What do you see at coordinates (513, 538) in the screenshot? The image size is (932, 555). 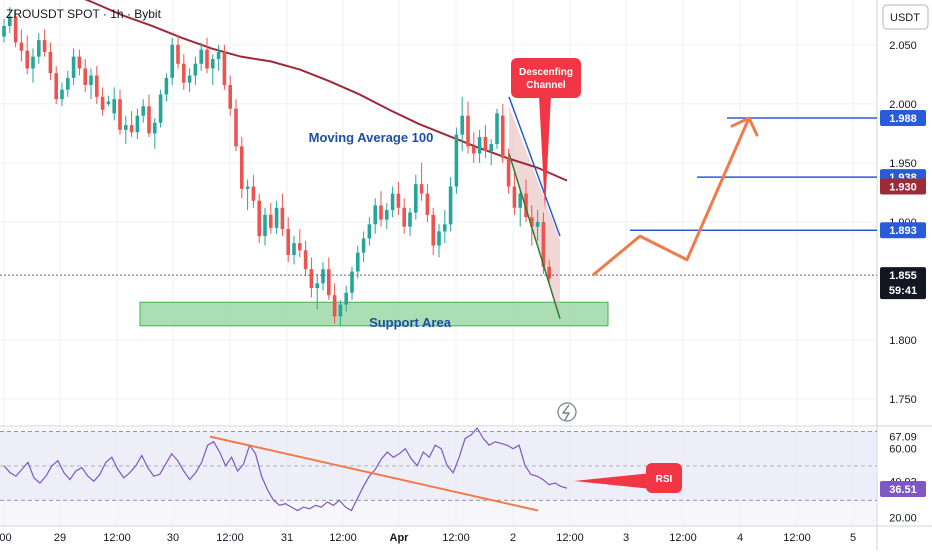 I see `time-tick-label: 2` at bounding box center [513, 538].